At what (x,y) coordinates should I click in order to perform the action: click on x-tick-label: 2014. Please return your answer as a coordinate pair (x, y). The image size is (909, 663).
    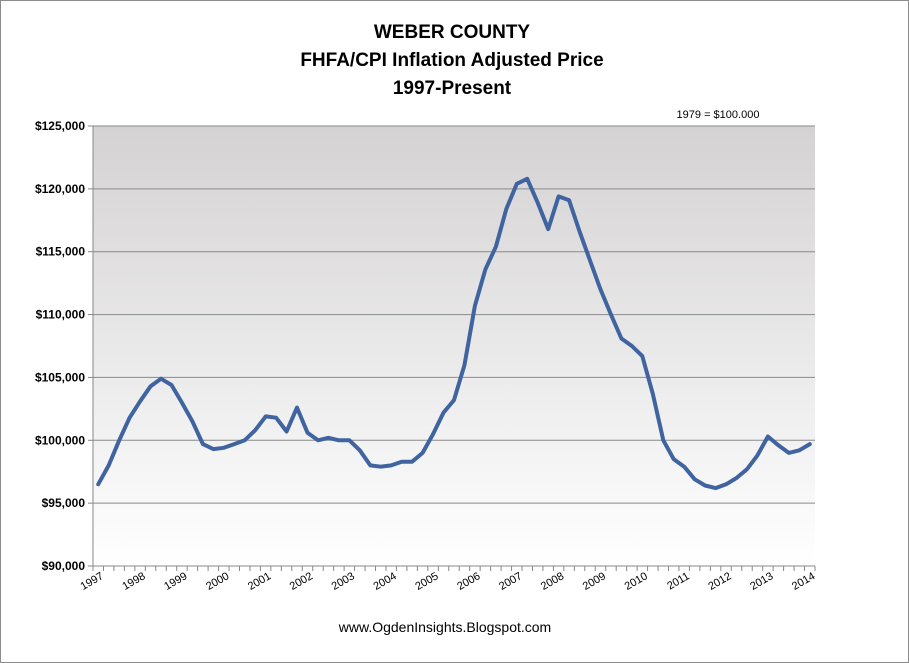
    Looking at the image, I should click on (803, 581).